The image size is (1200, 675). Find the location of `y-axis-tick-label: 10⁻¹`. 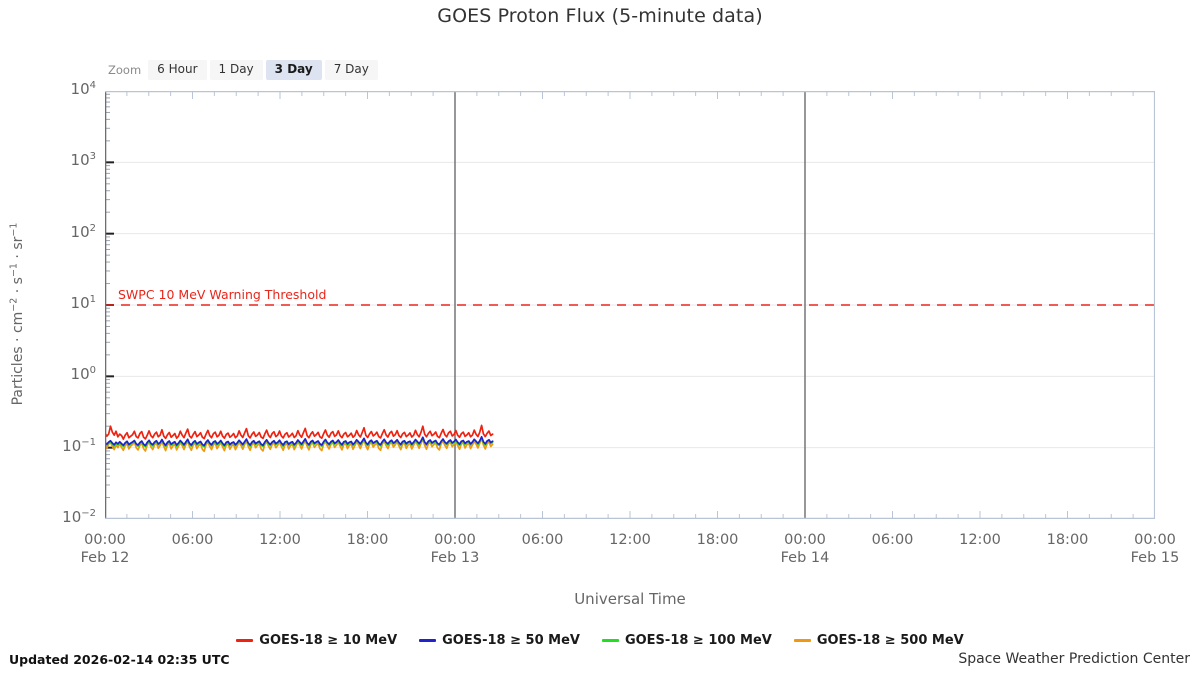

y-axis-tick-label: 10⁻¹ is located at coordinates (79, 445).